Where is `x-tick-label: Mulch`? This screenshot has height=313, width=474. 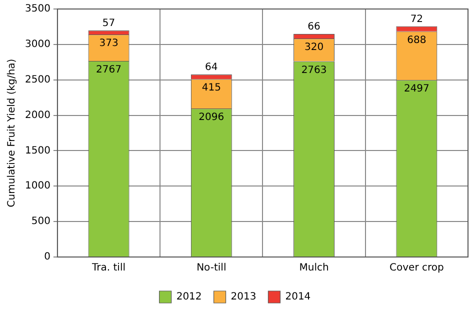
x-tick-label: Mulch is located at coordinates (314, 268).